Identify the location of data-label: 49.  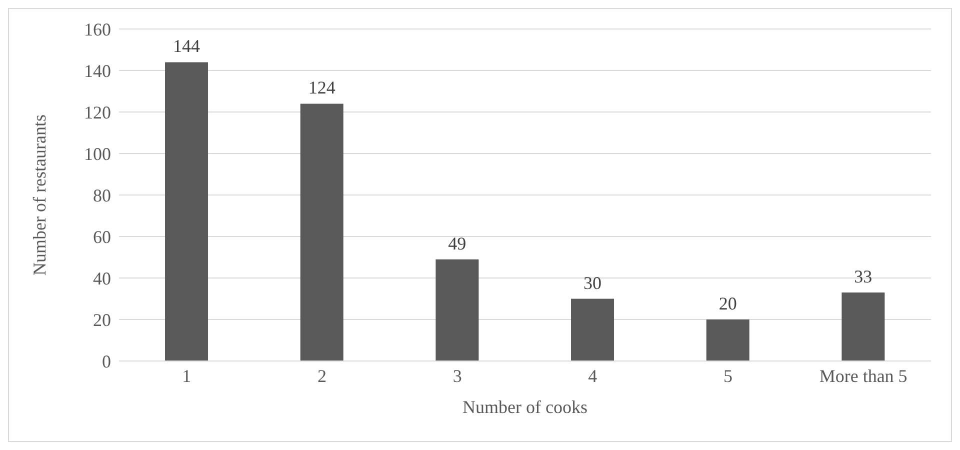
(457, 243).